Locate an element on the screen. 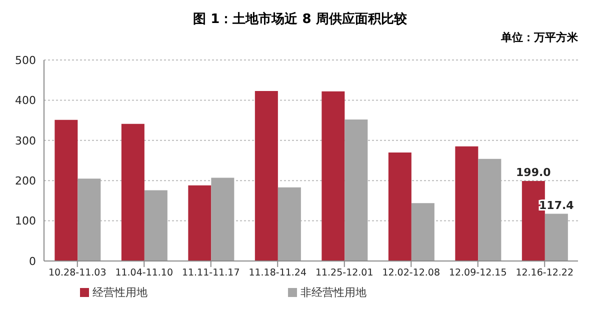 The height and width of the screenshot is (326, 600). legend-label: 非经营性用地 is located at coordinates (333, 292).